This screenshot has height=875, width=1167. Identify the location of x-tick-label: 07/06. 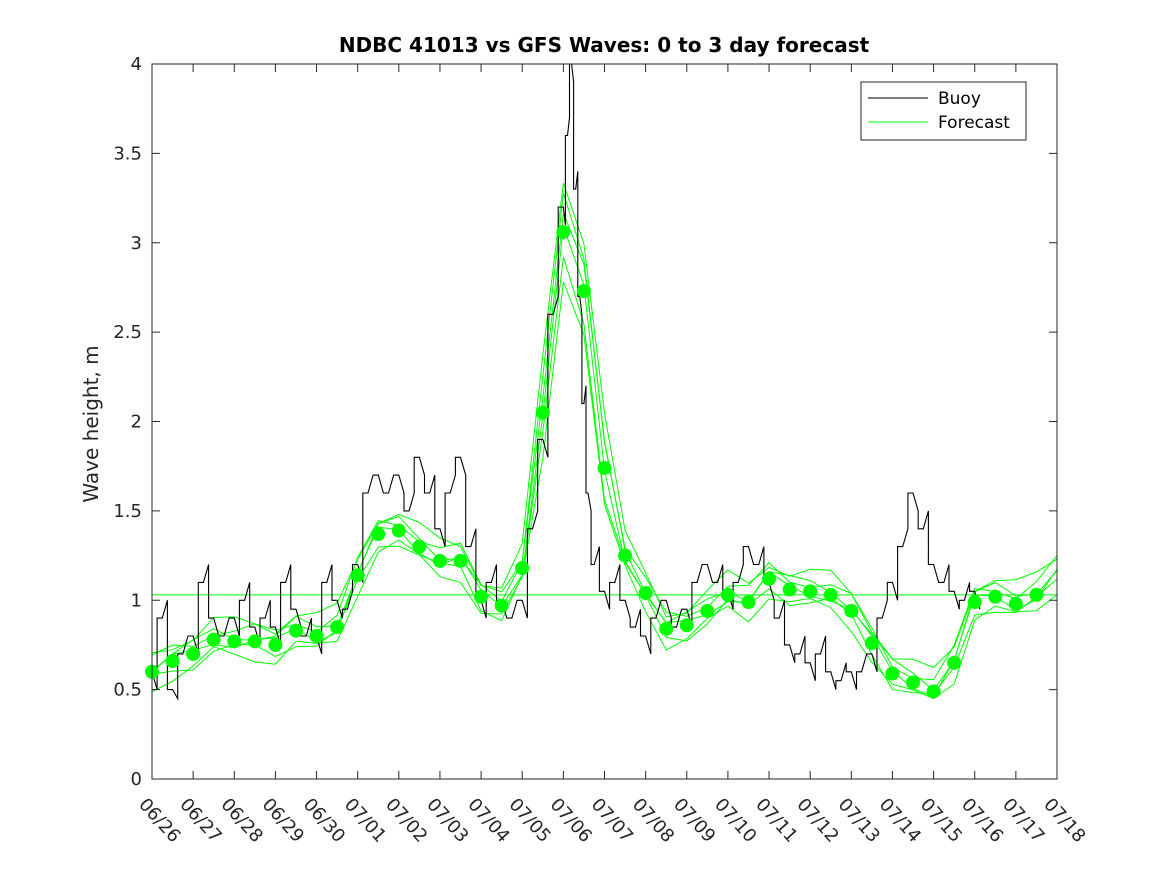
(571, 820).